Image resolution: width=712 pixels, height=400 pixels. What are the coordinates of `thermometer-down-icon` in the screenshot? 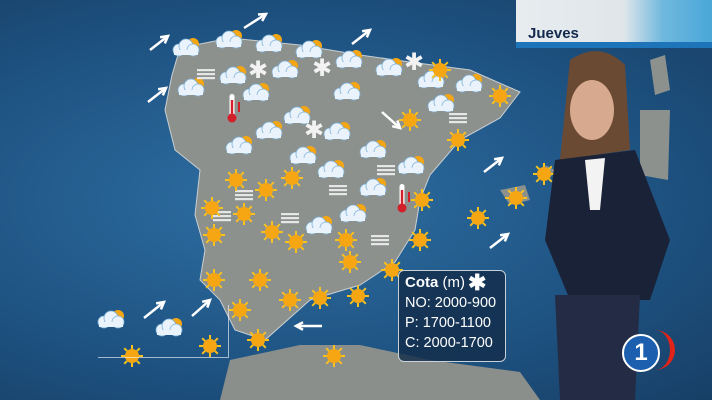 It's located at (233, 108).